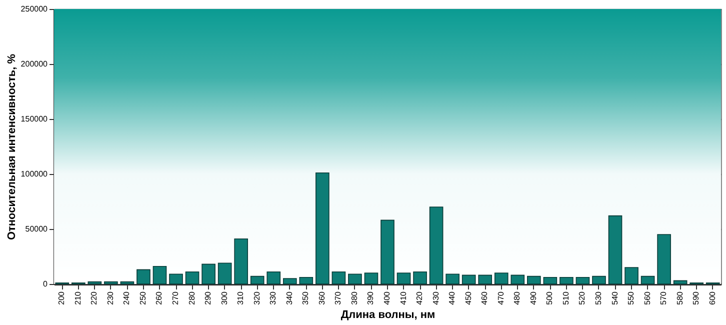  I want to click on x-tick-label: 470, so click(501, 297).